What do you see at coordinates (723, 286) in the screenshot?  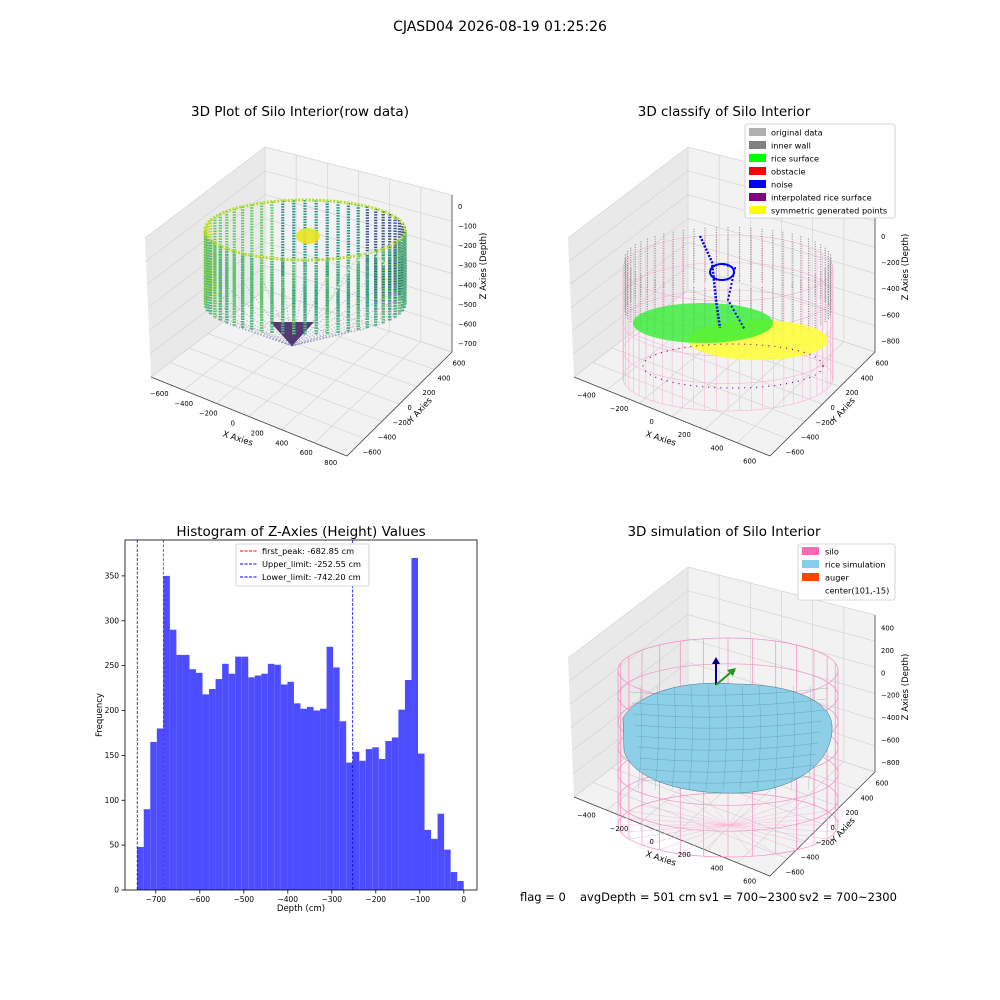 I see `gridline-z` at bounding box center [723, 286].